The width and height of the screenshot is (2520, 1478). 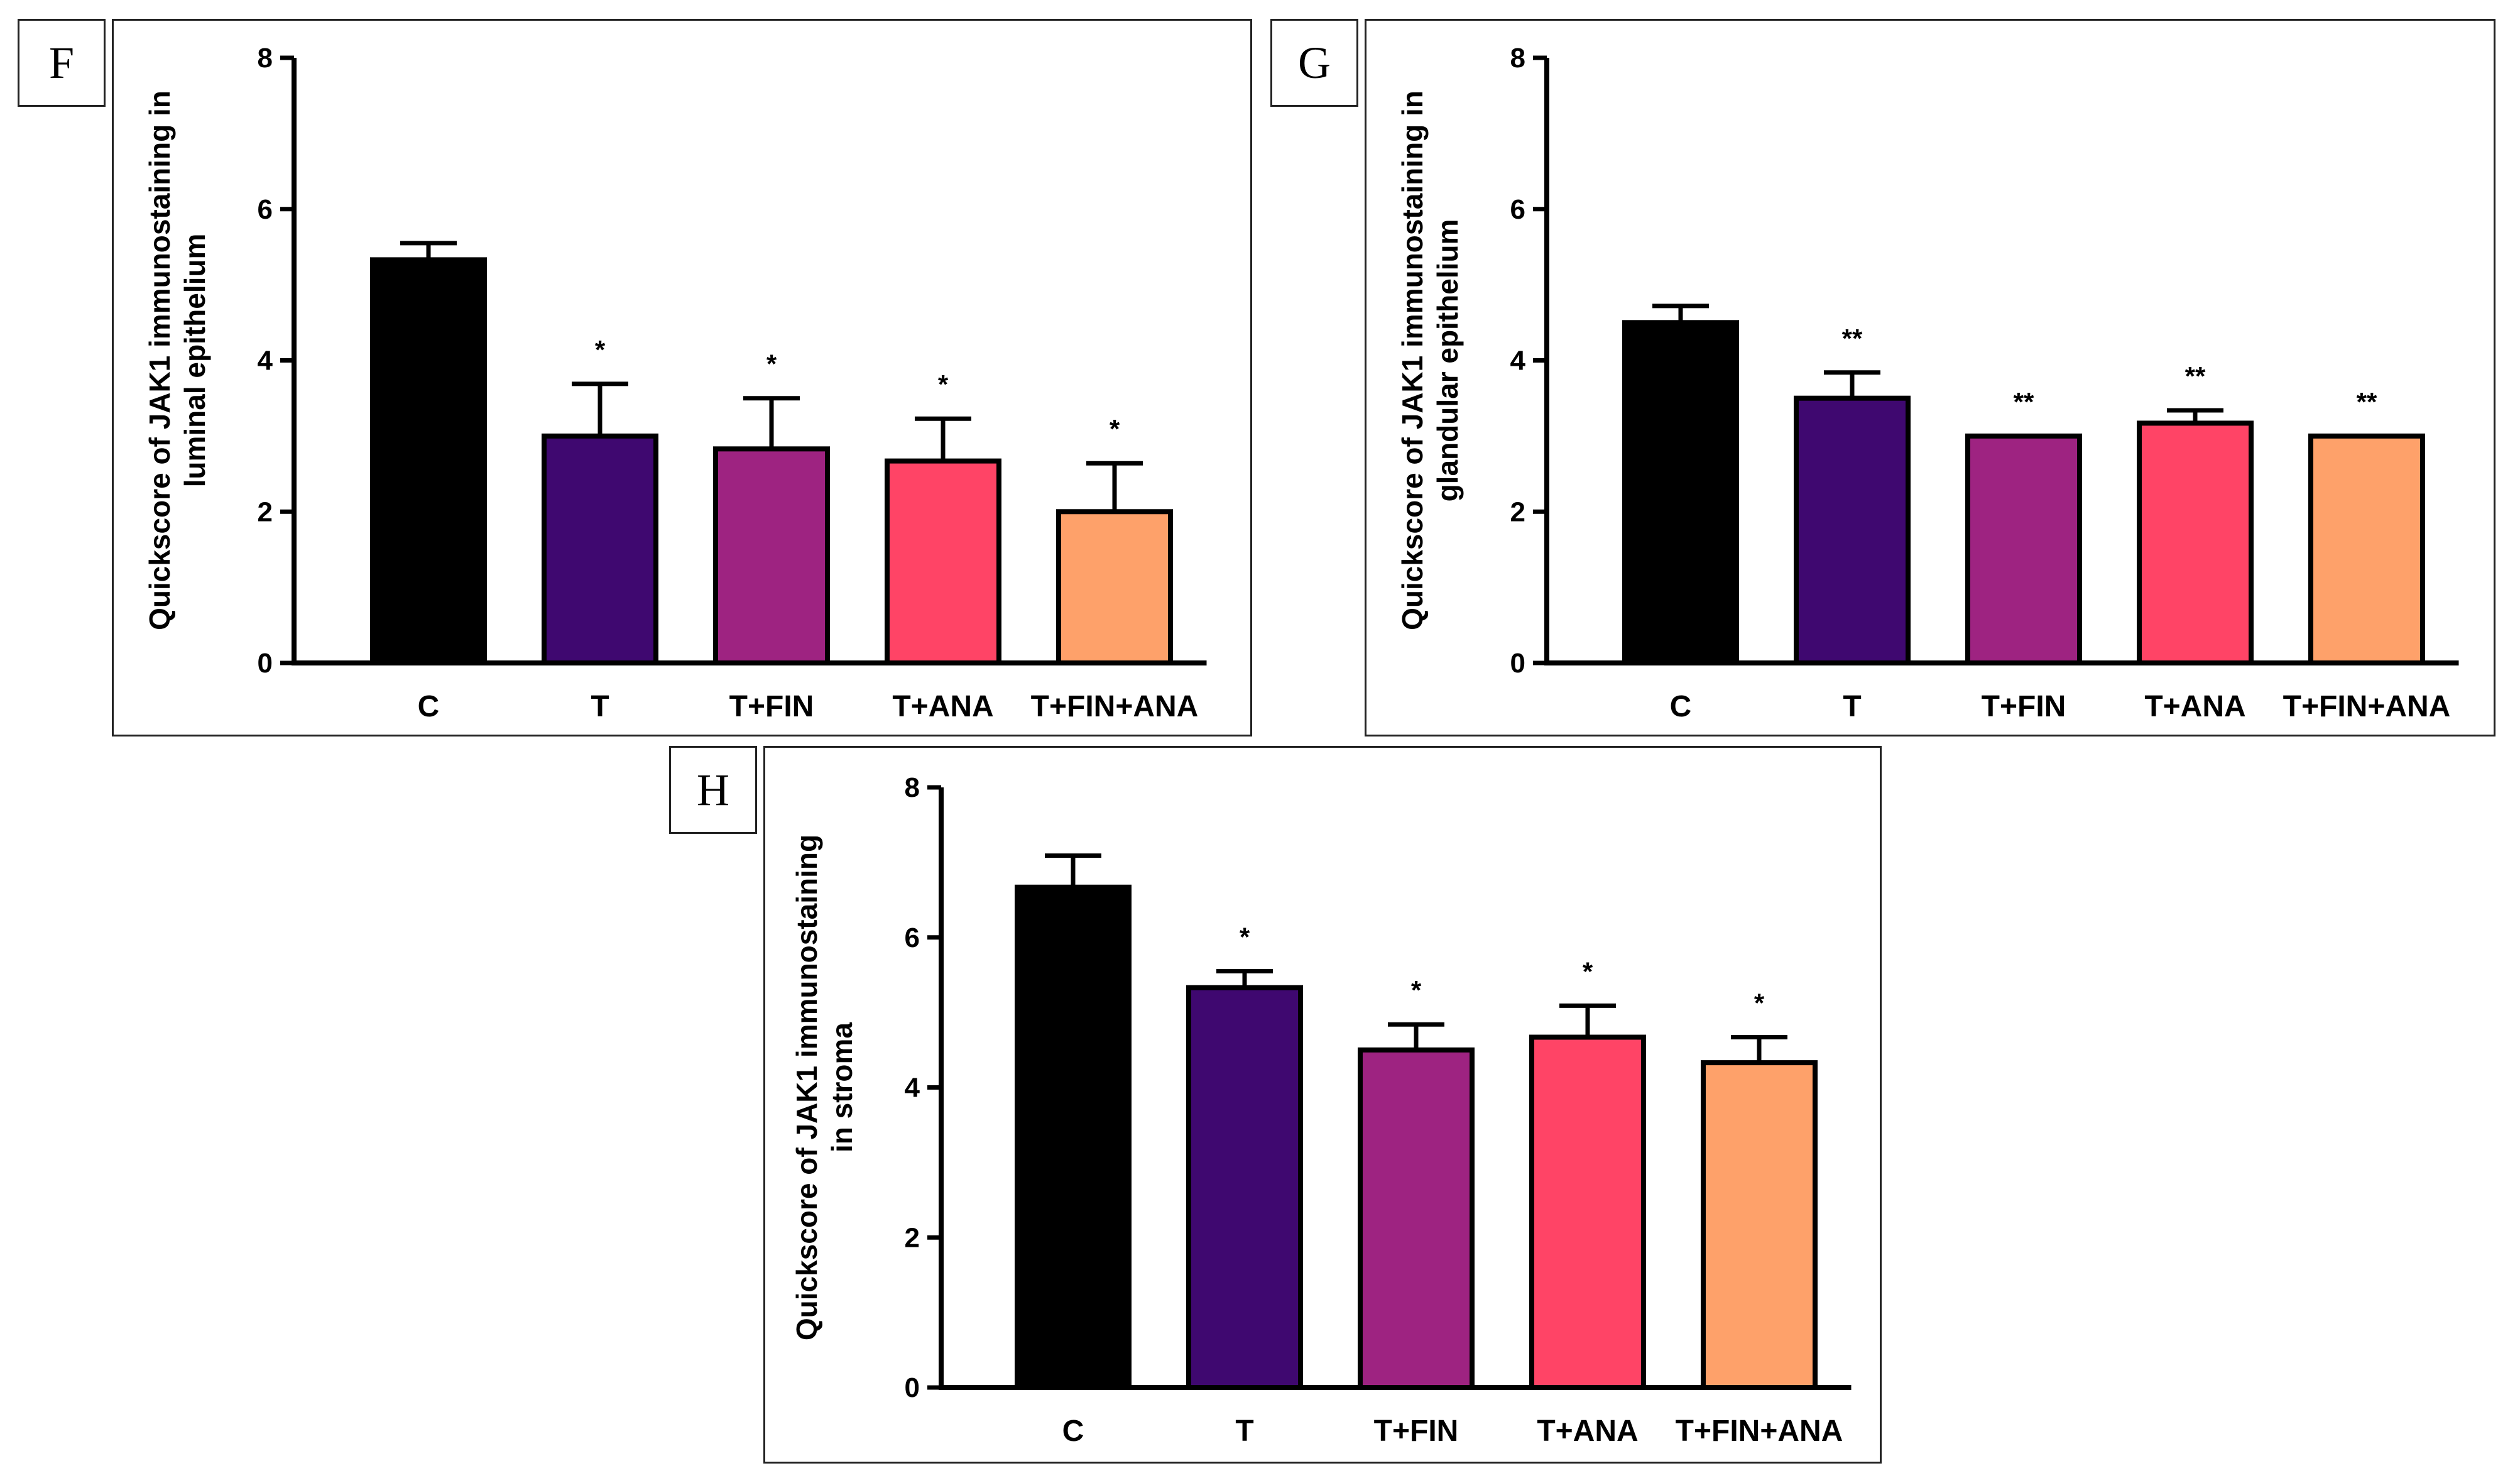 What do you see at coordinates (912, 1237) in the screenshot?
I see `y-tick-label-h: 2` at bounding box center [912, 1237].